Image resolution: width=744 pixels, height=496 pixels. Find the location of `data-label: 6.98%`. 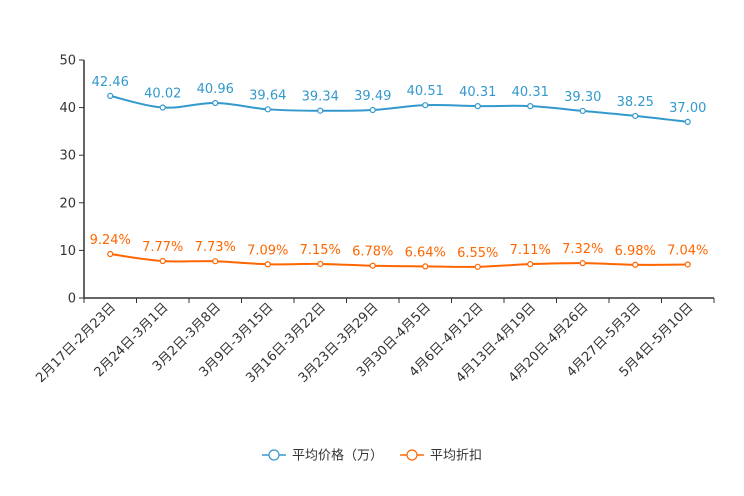

data-label: 6.98% is located at coordinates (635, 251).